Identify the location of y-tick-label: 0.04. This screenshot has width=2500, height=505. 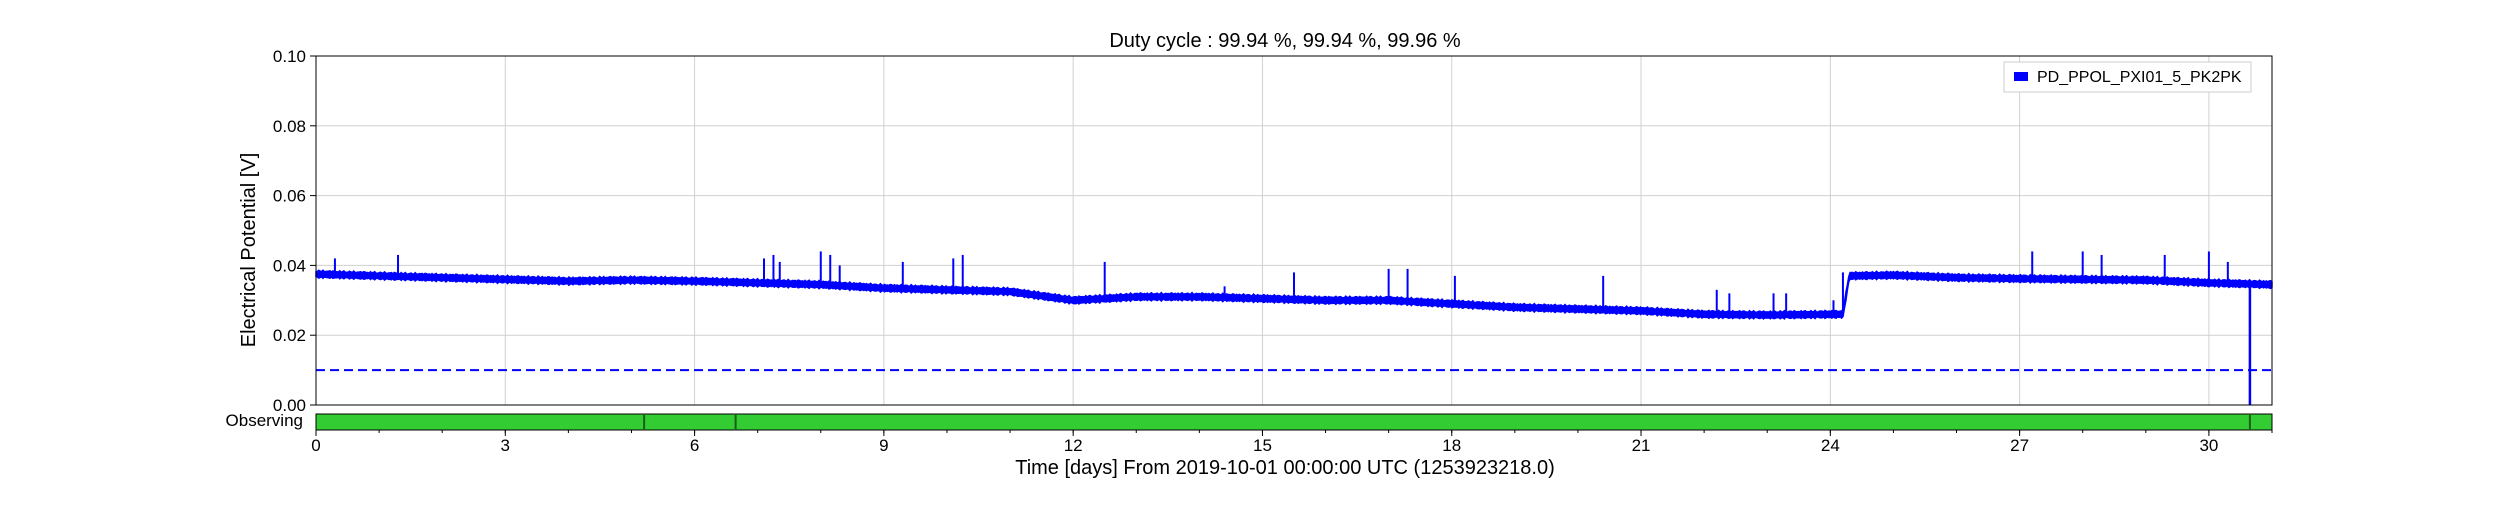
(289, 265).